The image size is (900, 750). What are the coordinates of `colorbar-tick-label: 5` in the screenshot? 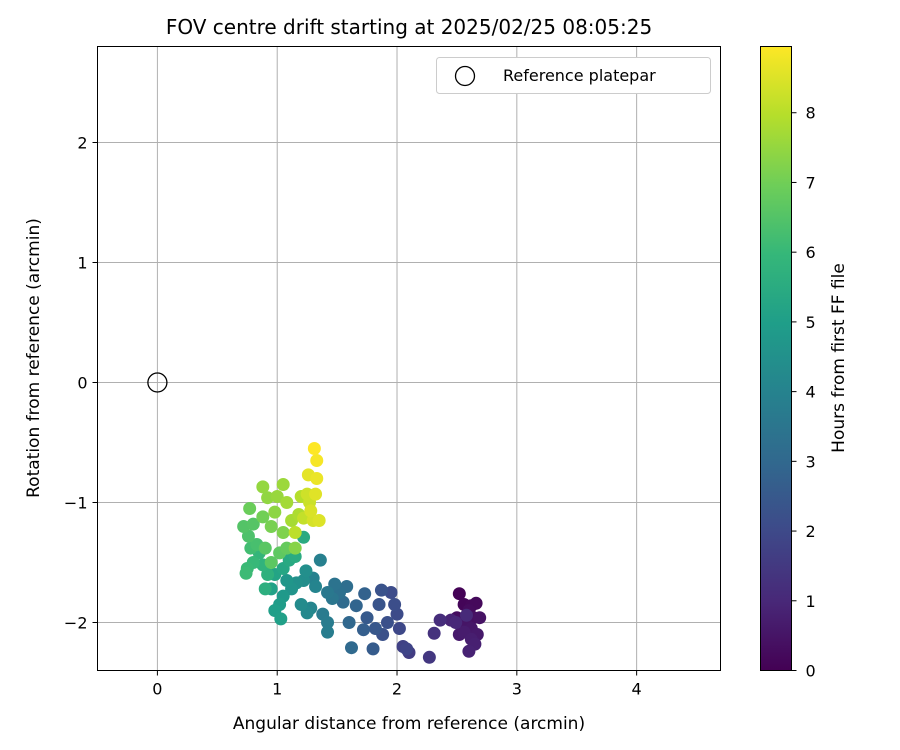 It's located at (811, 322).